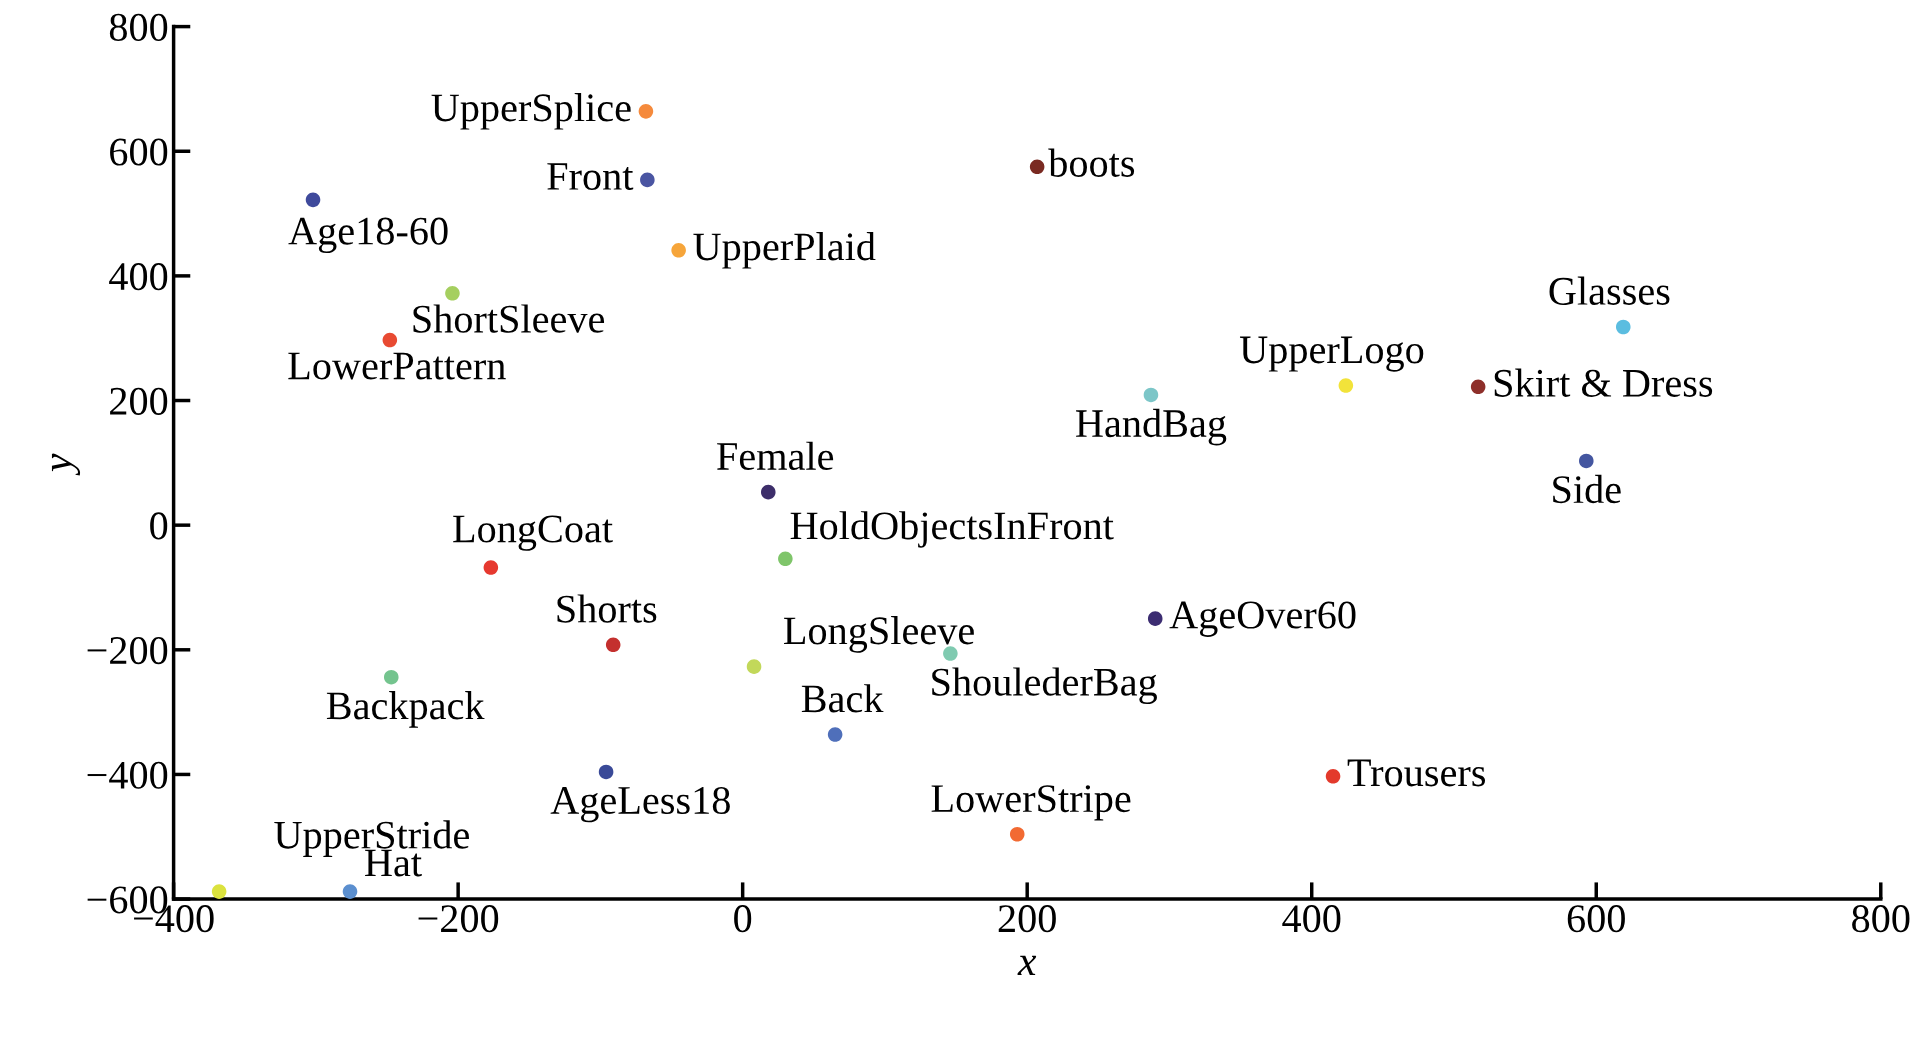 This screenshot has height=1064, width=1929. I want to click on series-label: LowerStripe, so click(1031, 803).